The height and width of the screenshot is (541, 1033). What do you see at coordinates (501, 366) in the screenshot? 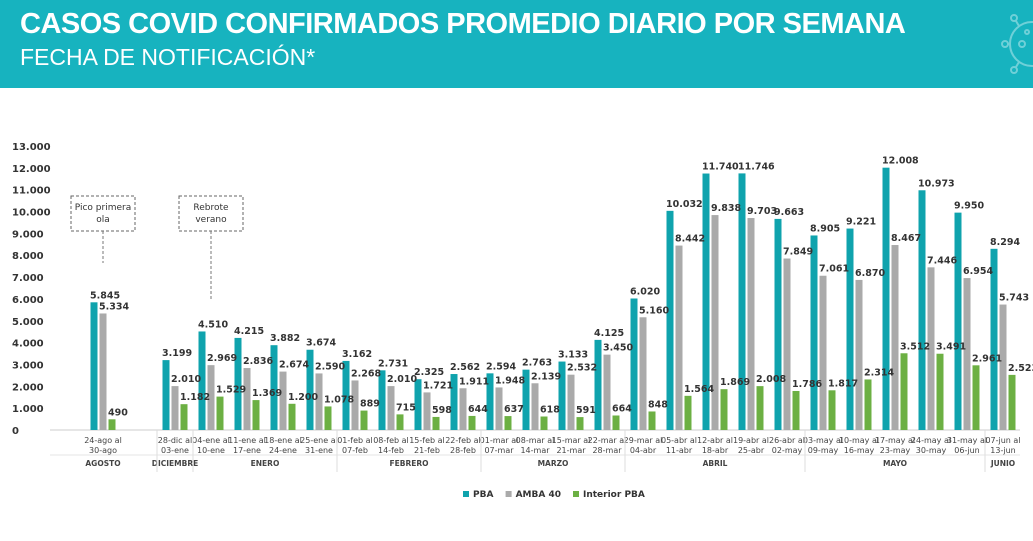
I see `data-label: 2.594` at bounding box center [501, 366].